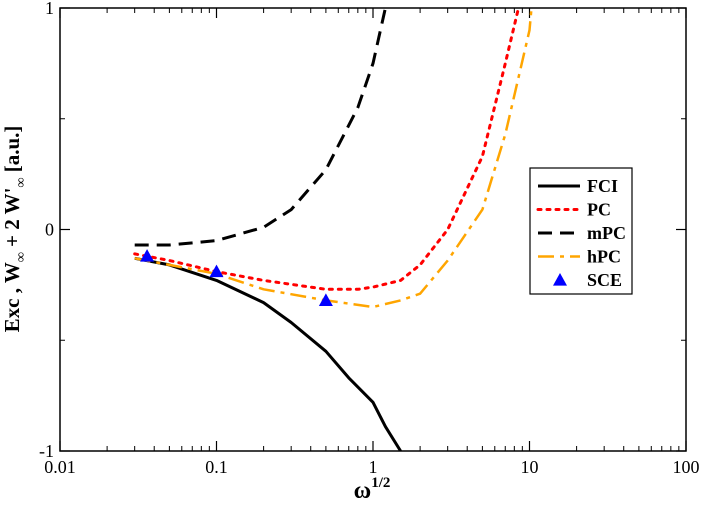  I want to click on legend-sce-swatch, so click(560, 279).